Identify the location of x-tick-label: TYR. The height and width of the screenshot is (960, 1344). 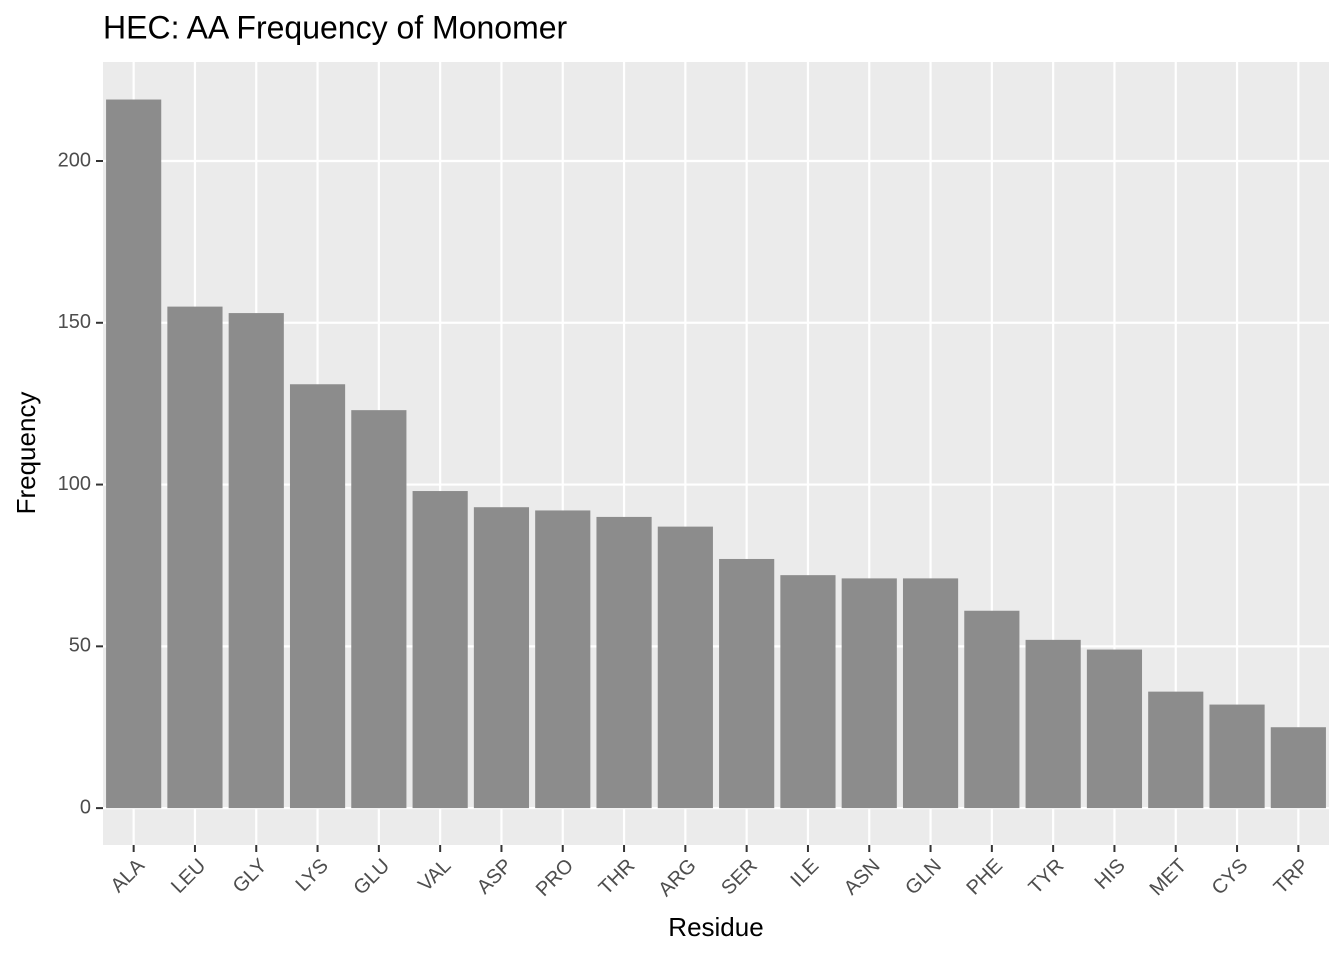
(1047, 877).